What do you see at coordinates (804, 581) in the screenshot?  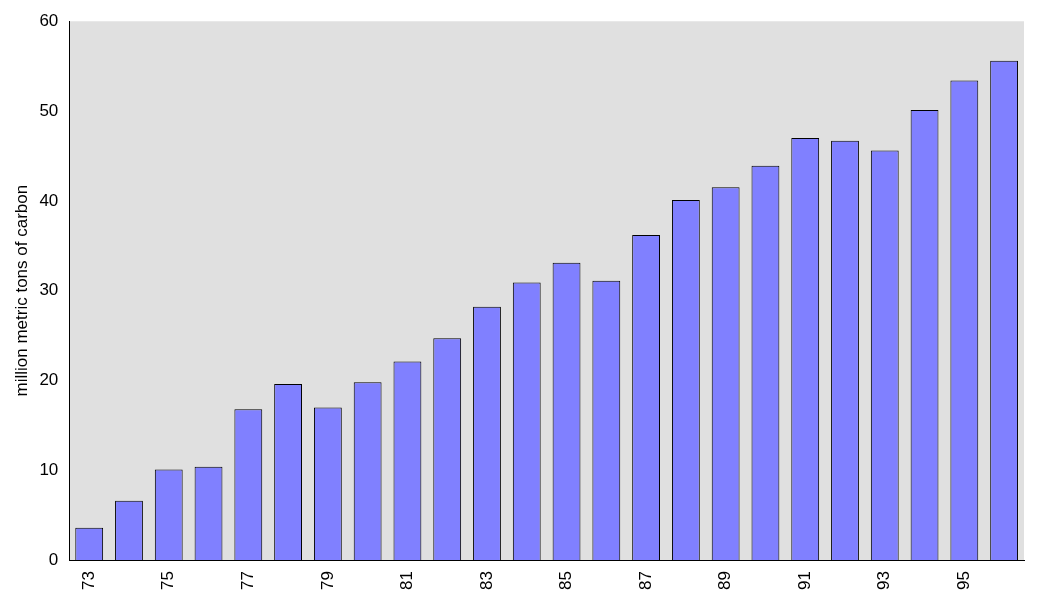 I see `x-tick-label: 91` at bounding box center [804, 581].